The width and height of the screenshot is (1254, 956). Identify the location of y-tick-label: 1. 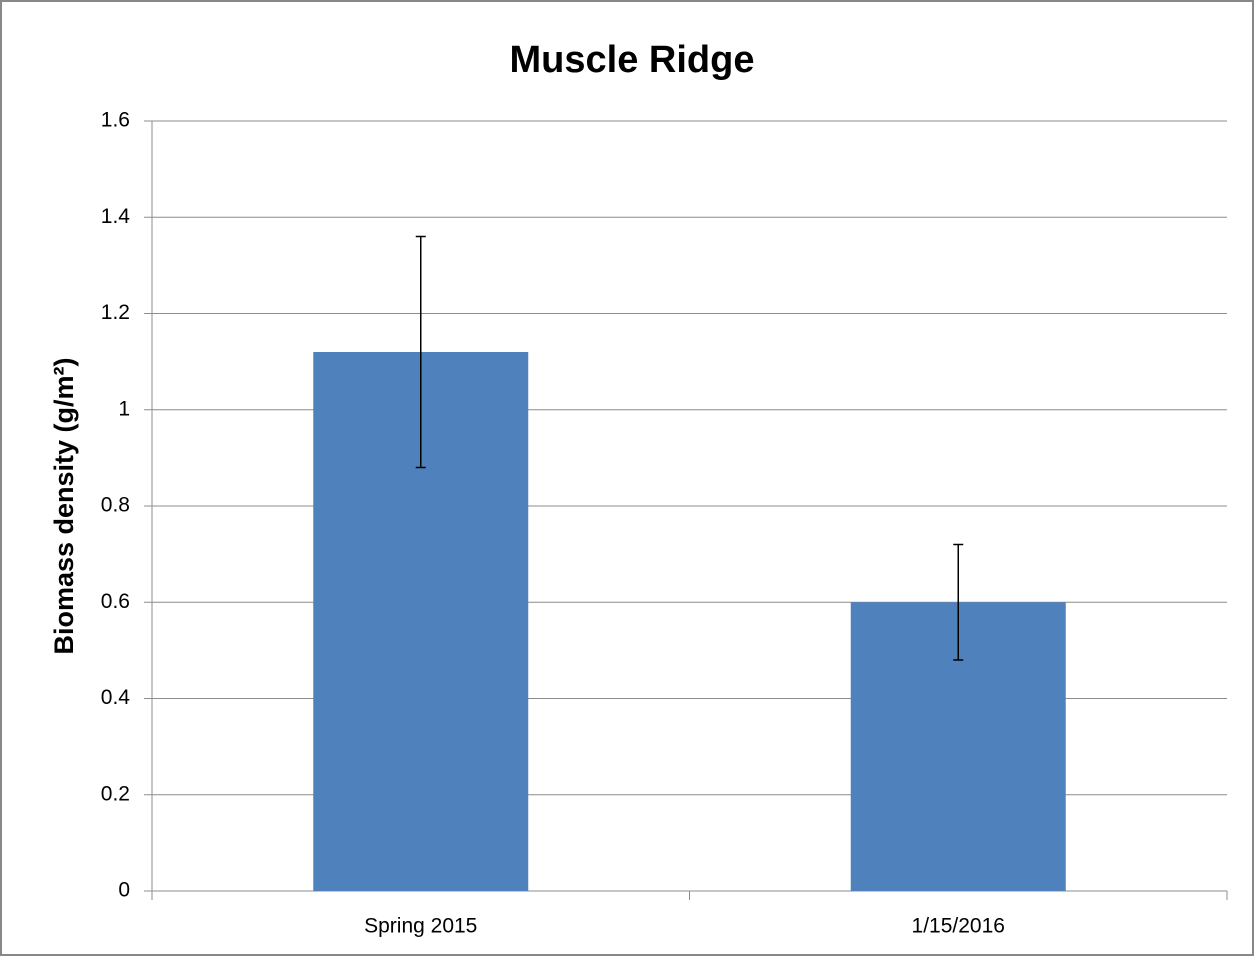
(124, 408).